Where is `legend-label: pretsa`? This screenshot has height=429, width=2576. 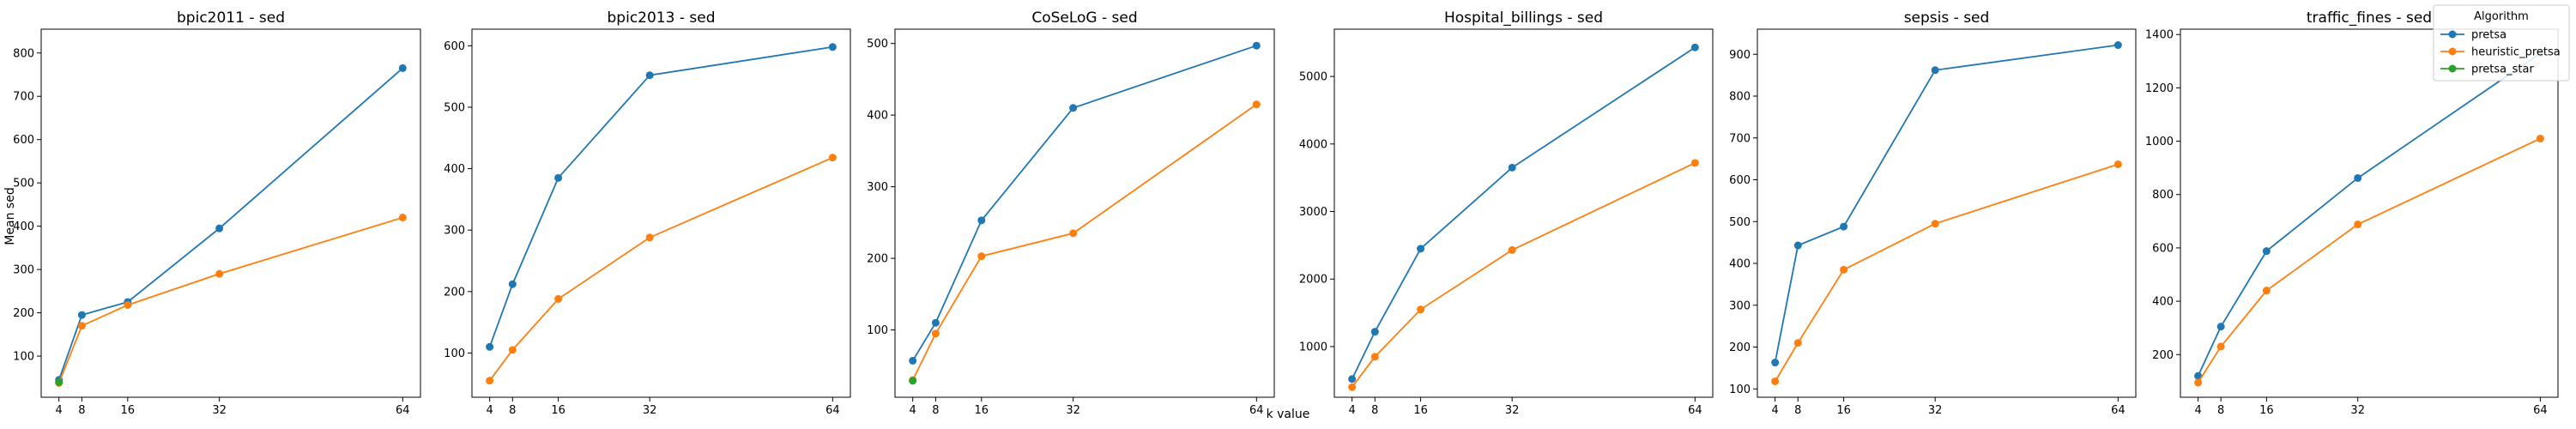 legend-label: pretsa is located at coordinates (2488, 35).